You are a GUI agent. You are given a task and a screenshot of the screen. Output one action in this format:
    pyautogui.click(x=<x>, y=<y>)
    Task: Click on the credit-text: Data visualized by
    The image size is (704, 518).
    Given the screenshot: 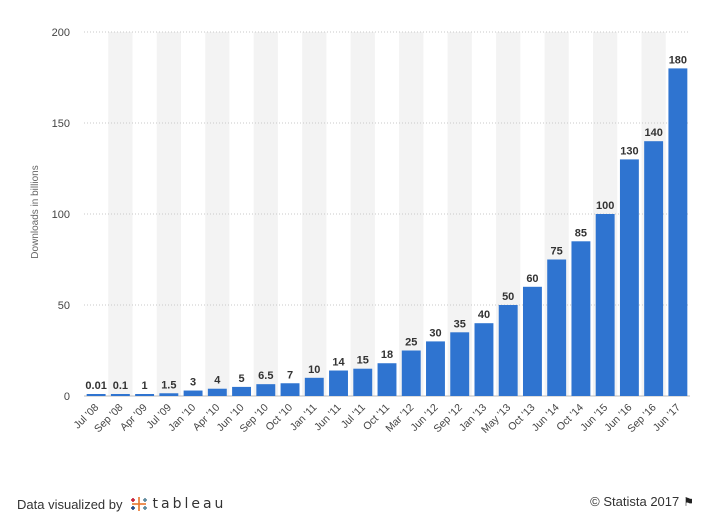 What is the action you would take?
    pyautogui.click(x=70, y=504)
    